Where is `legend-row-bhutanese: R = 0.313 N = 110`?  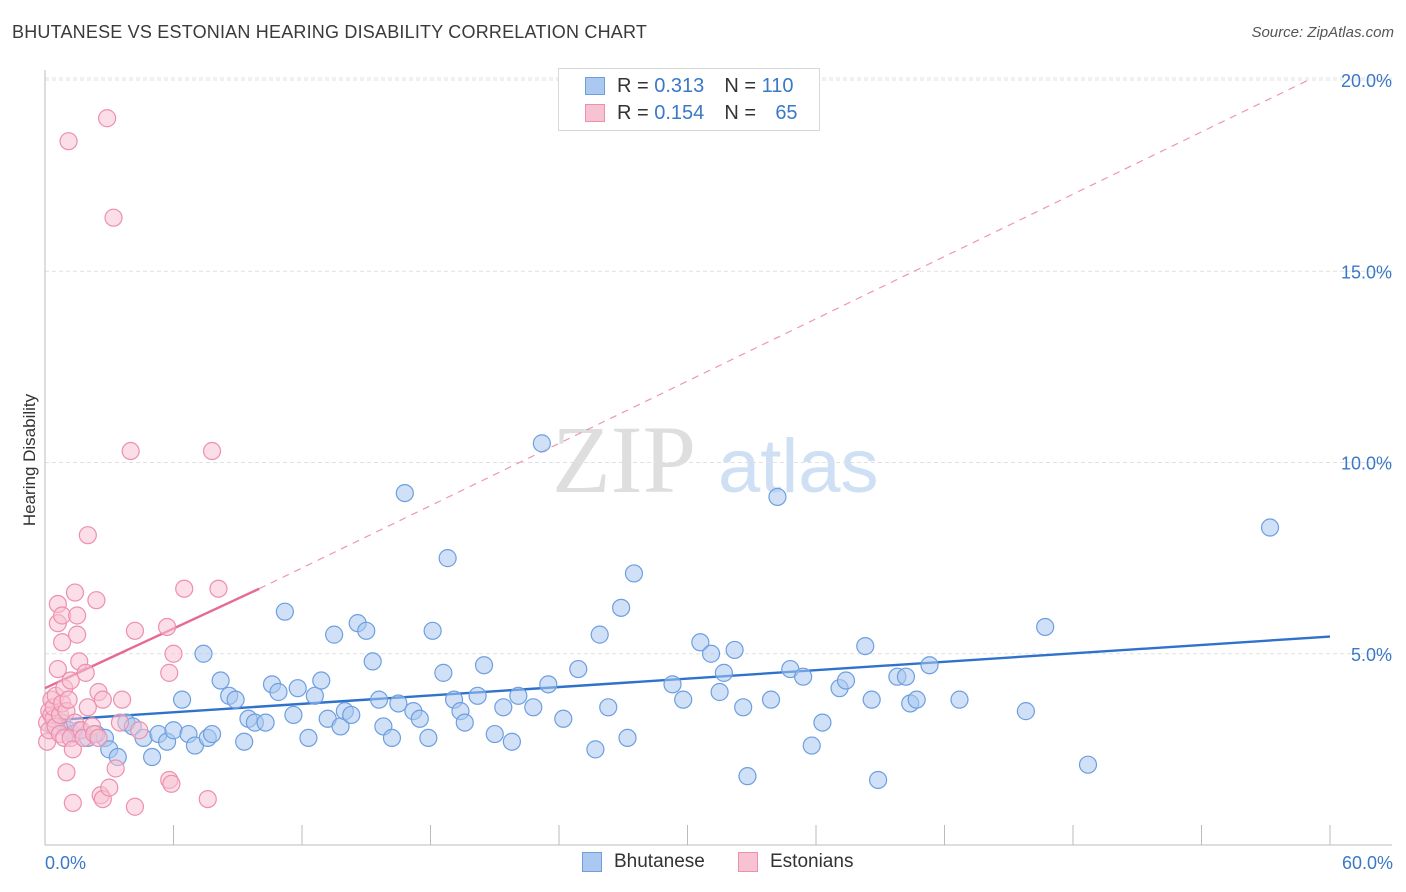 legend-row-bhutanese: R = 0.313 N = 110 is located at coordinates (689, 86).